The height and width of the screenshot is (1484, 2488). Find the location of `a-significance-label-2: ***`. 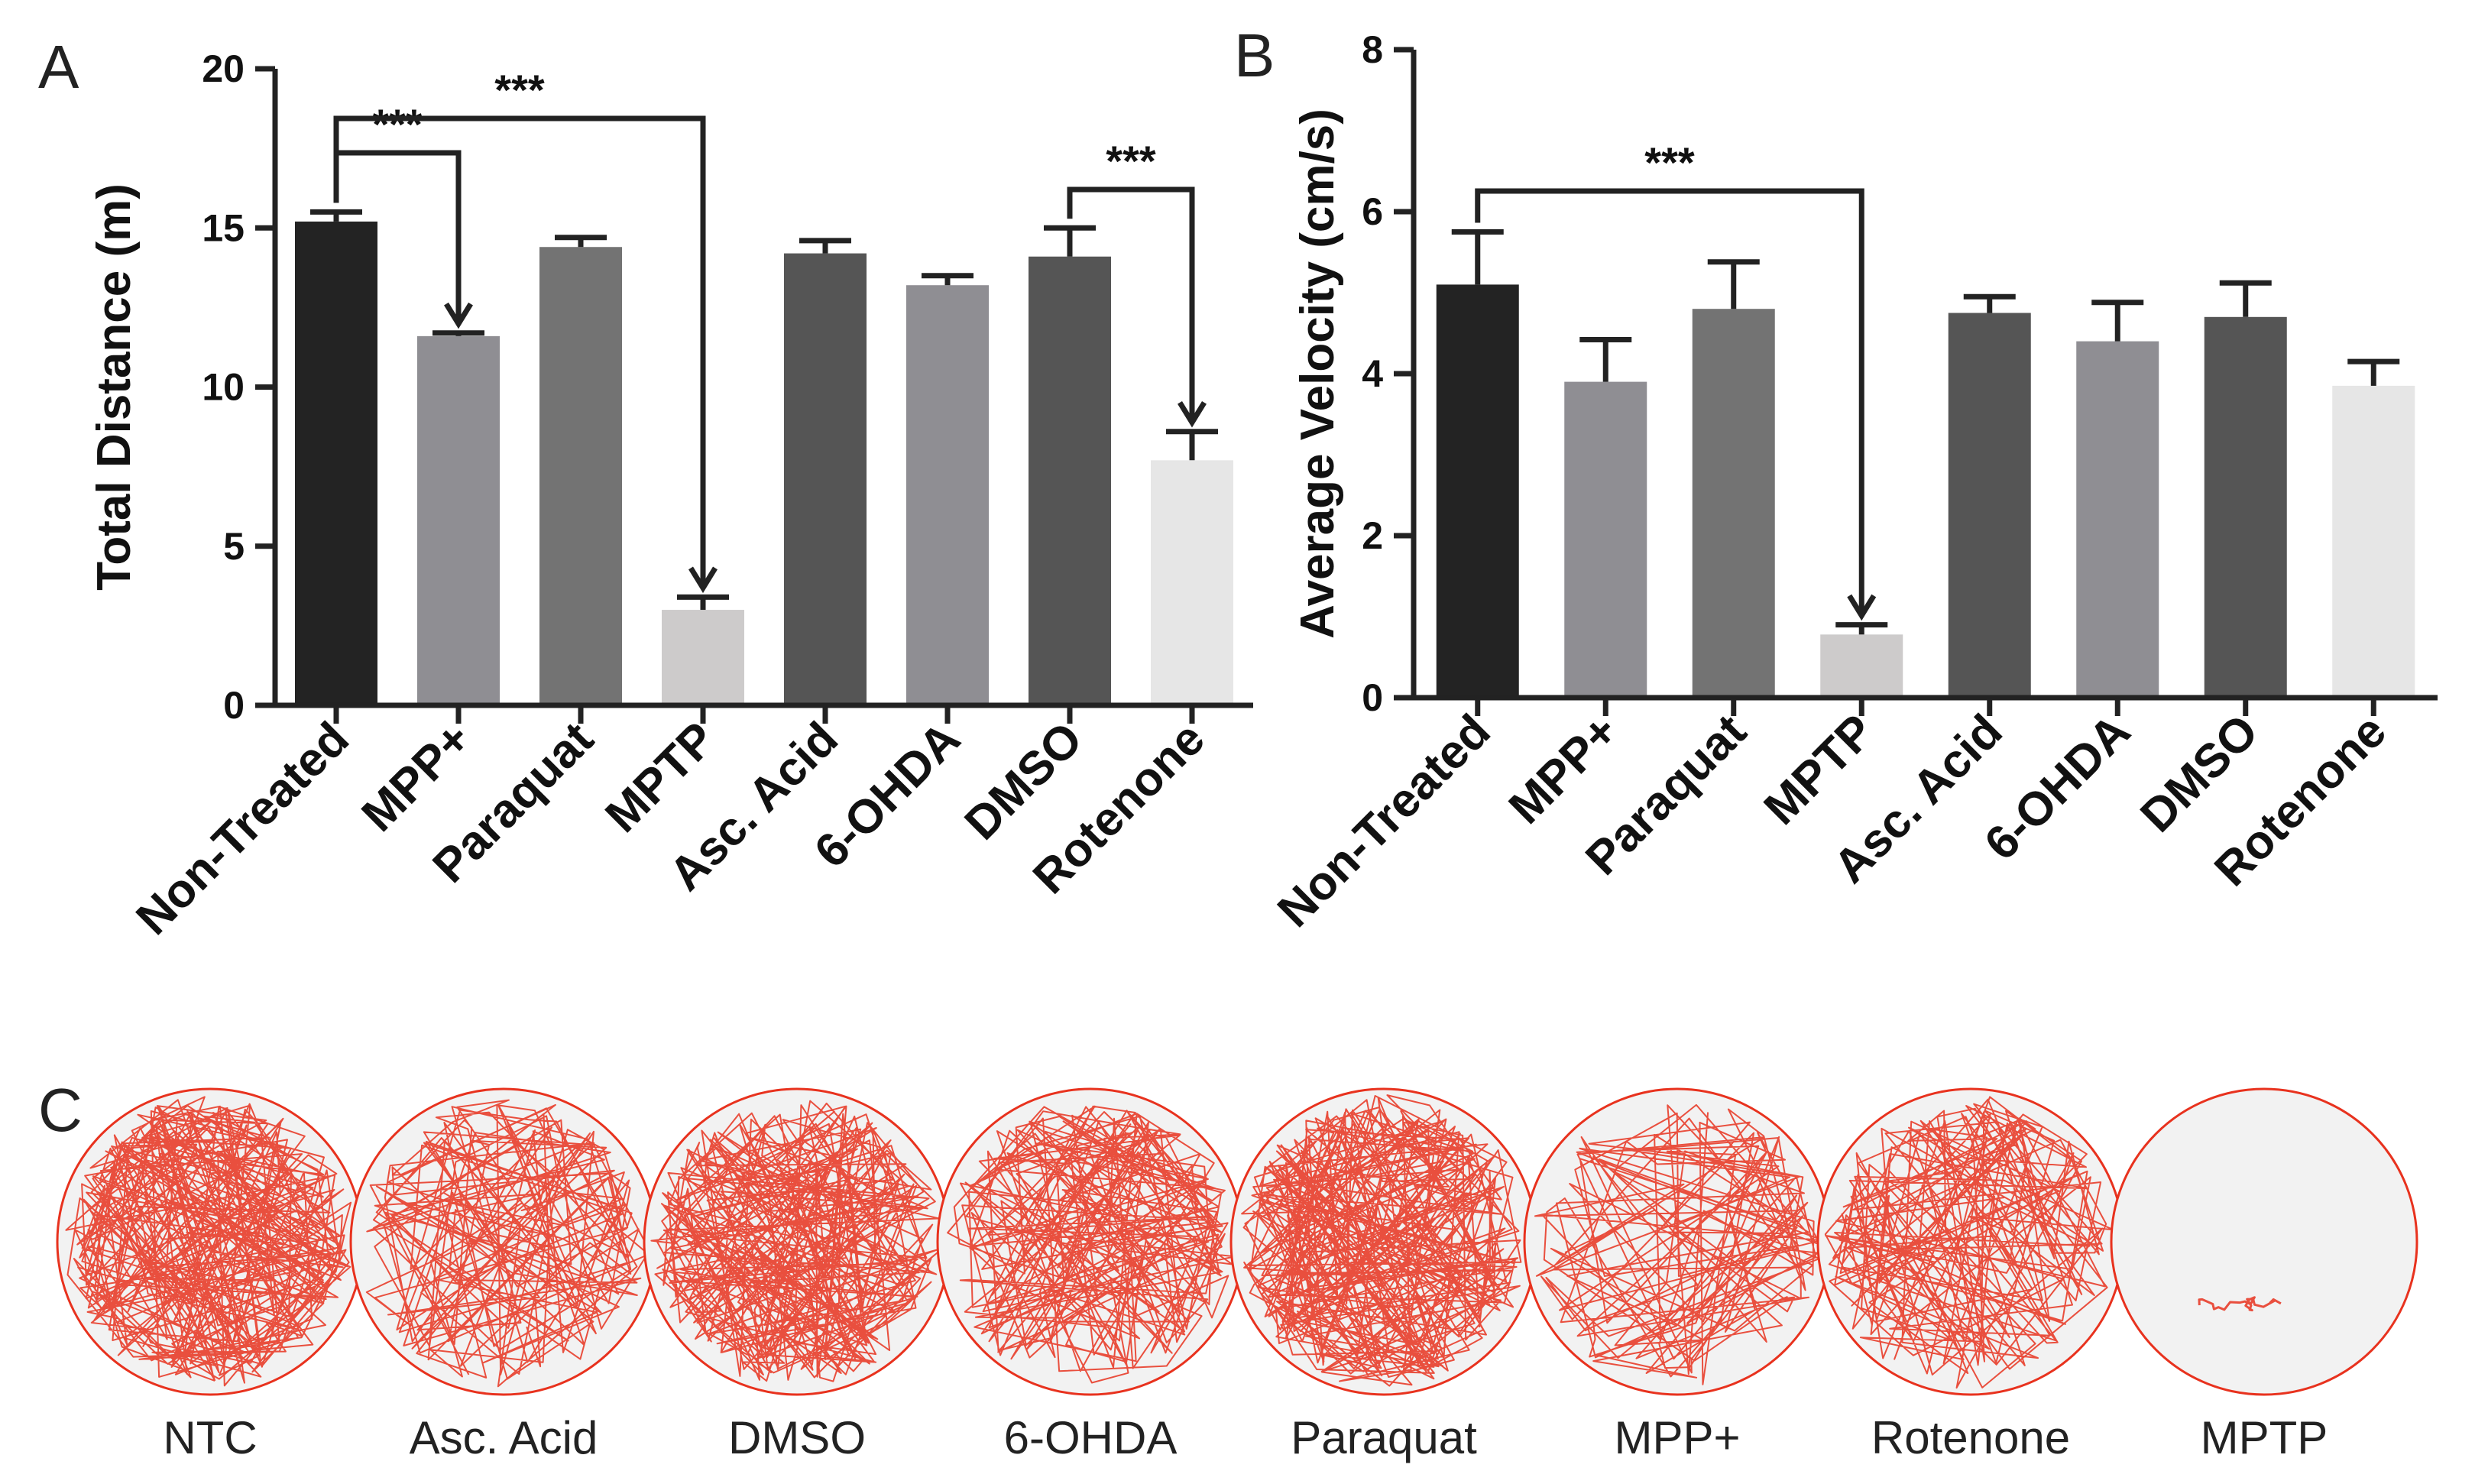

a-significance-label-2: *** is located at coordinates (1131, 161).